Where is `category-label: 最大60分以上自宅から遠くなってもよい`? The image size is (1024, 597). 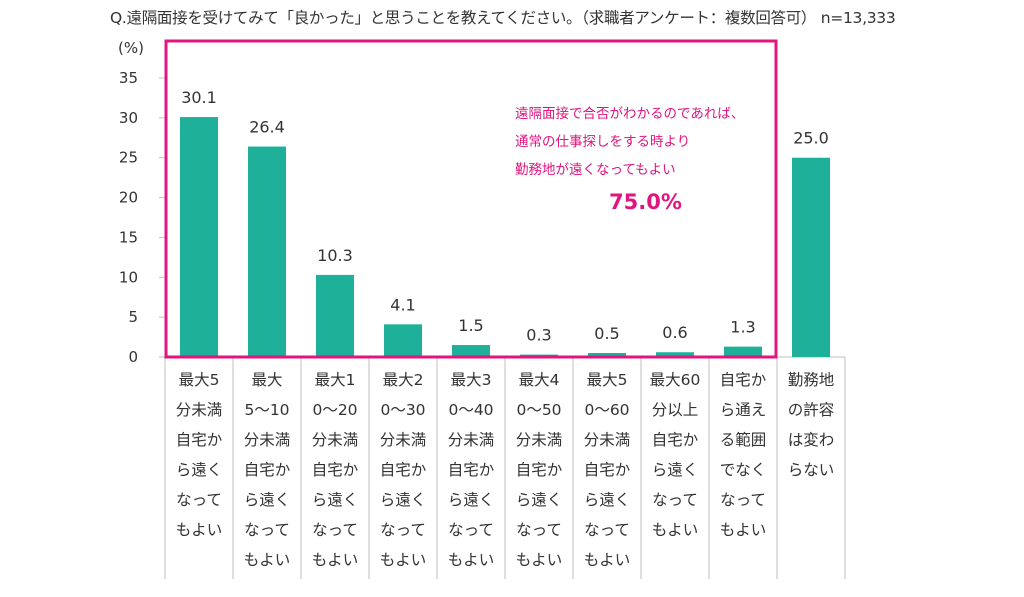 category-label: 最大60分以上自宅から遠くなってもよい is located at coordinates (675, 455).